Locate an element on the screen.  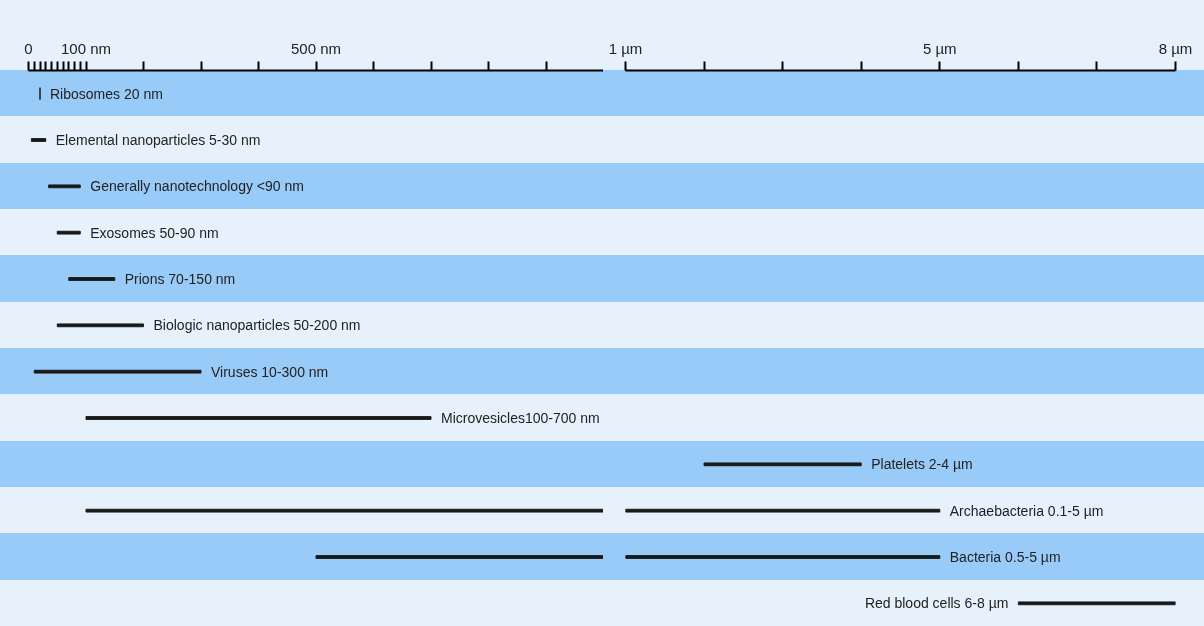
category-label: Platelets 2-4 µm is located at coordinates (922, 464).